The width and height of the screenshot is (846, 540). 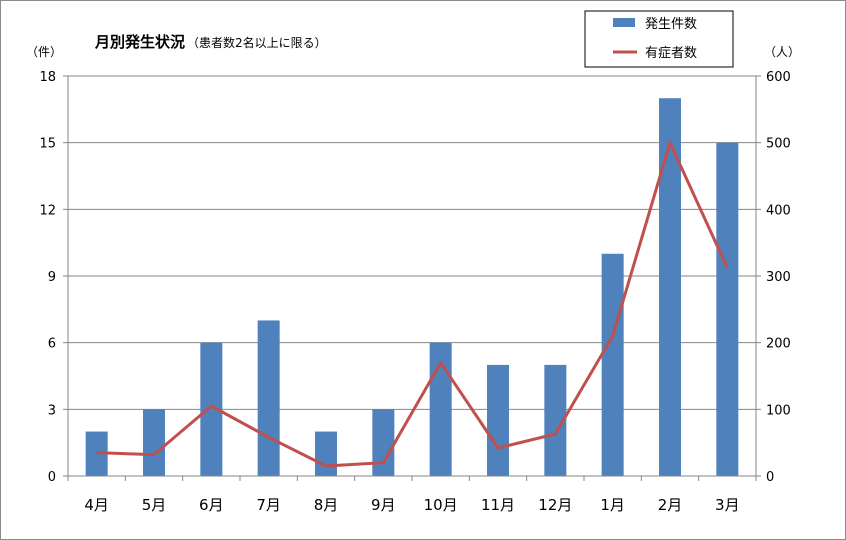 What do you see at coordinates (52, 344) in the screenshot?
I see `y-left-tick-label: 6` at bounding box center [52, 344].